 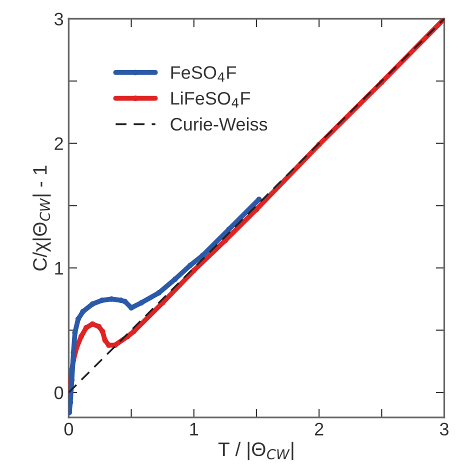 I want to click on legend-label: FeSO$_{4}$F, so click(x=203, y=74).